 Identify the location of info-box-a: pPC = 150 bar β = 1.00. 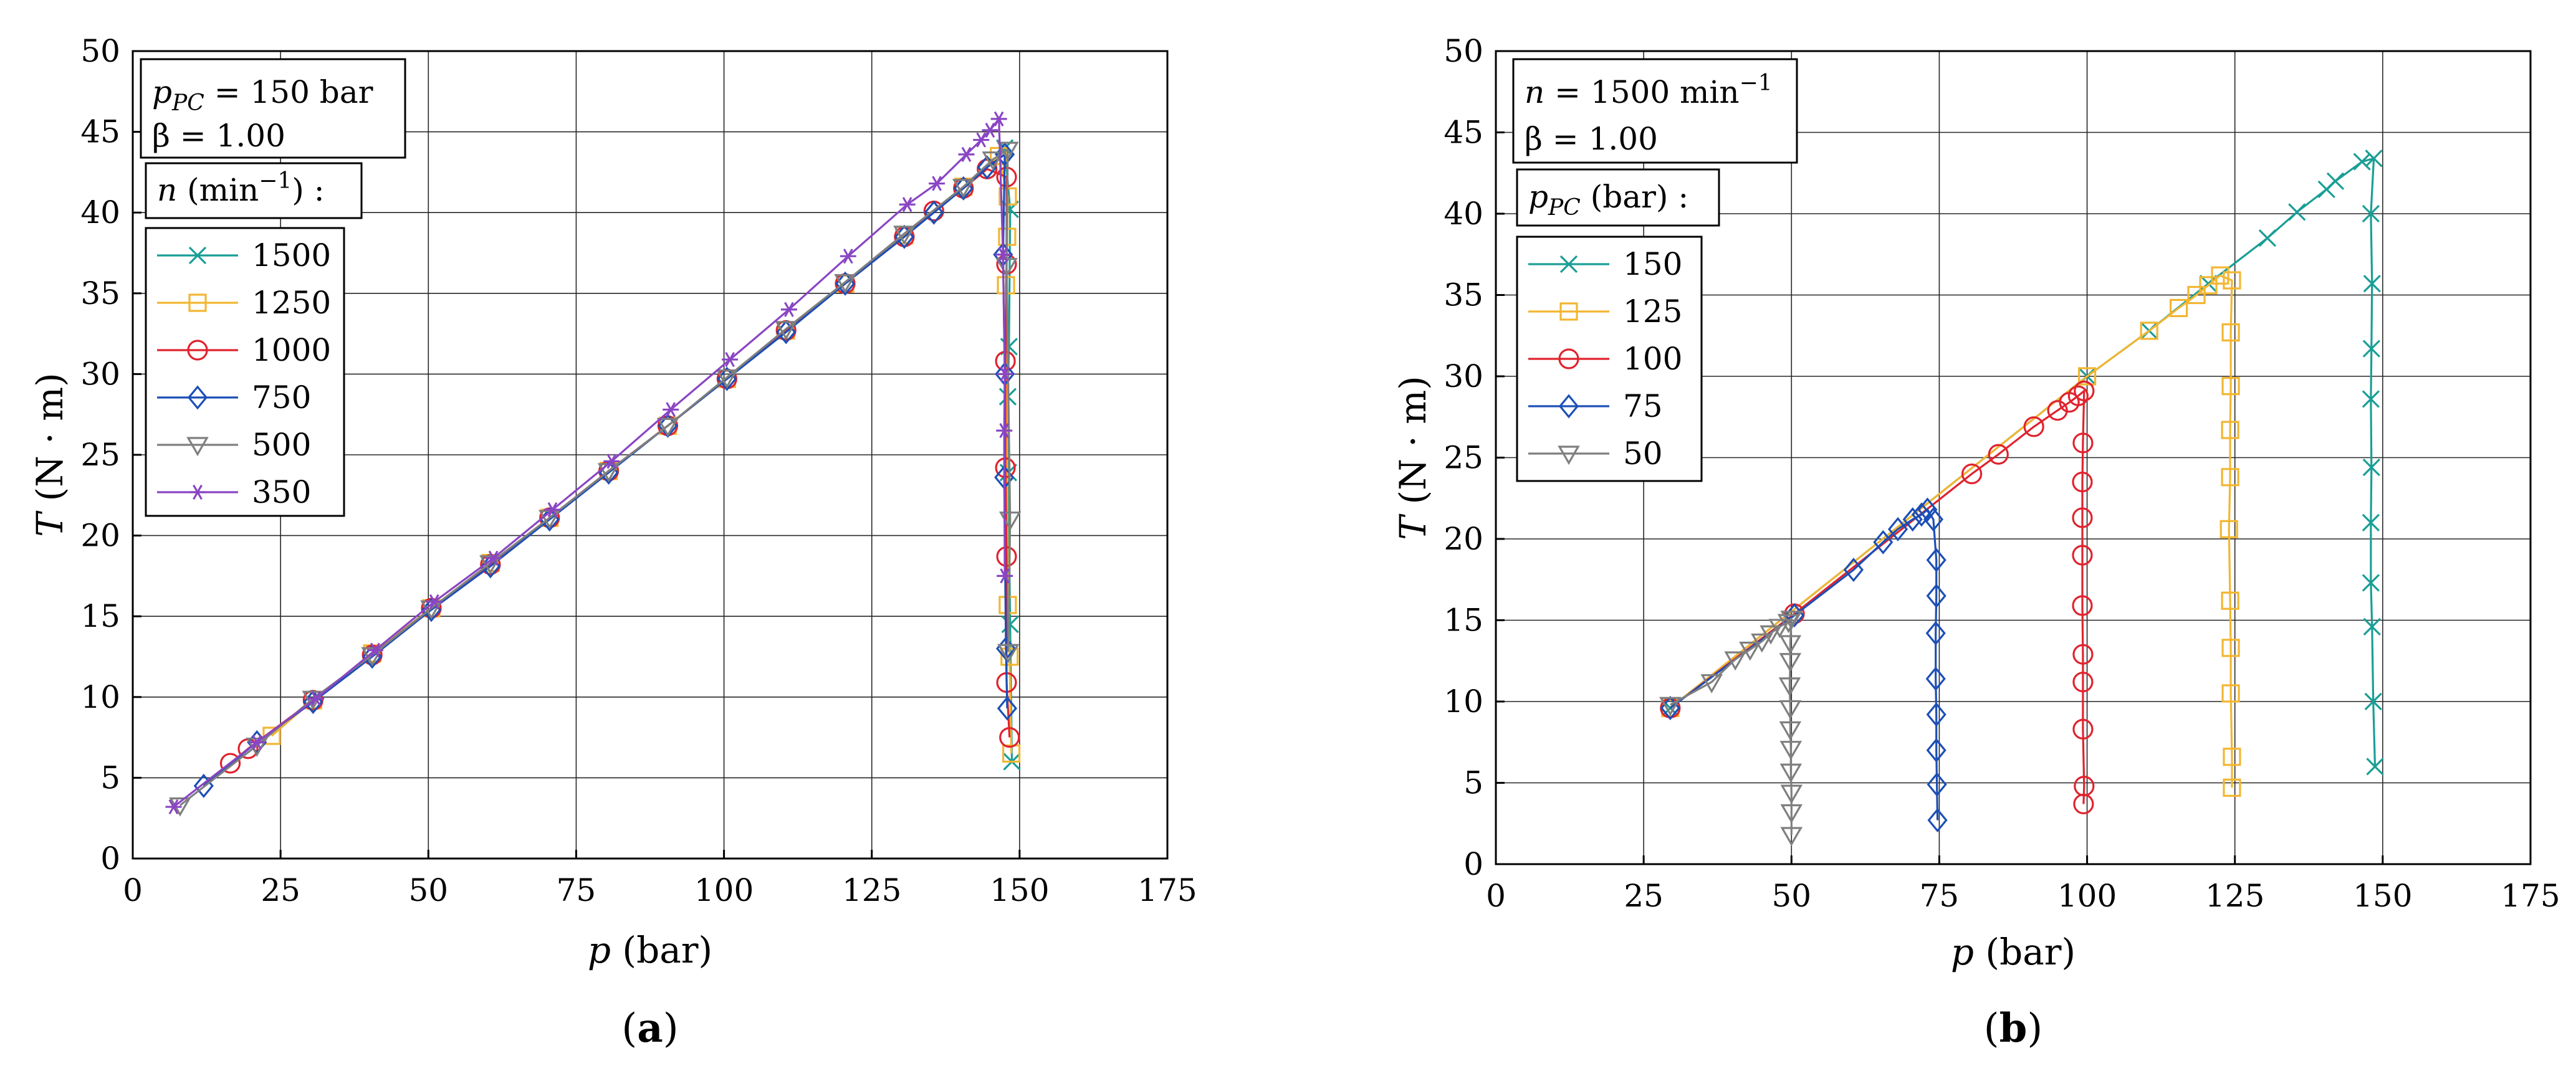
(273, 108).